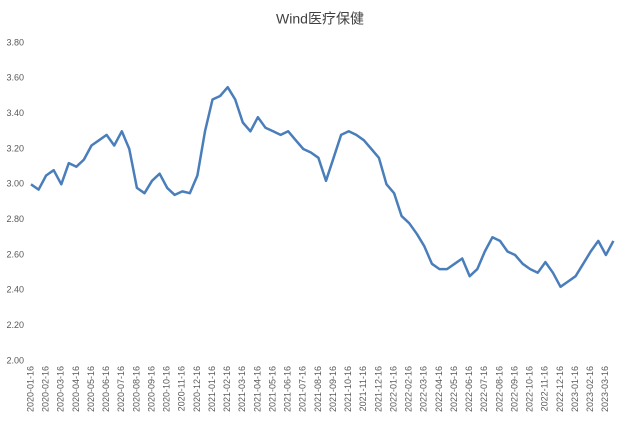  What do you see at coordinates (15, 325) in the screenshot?
I see `y-tick-label: 2.20` at bounding box center [15, 325].